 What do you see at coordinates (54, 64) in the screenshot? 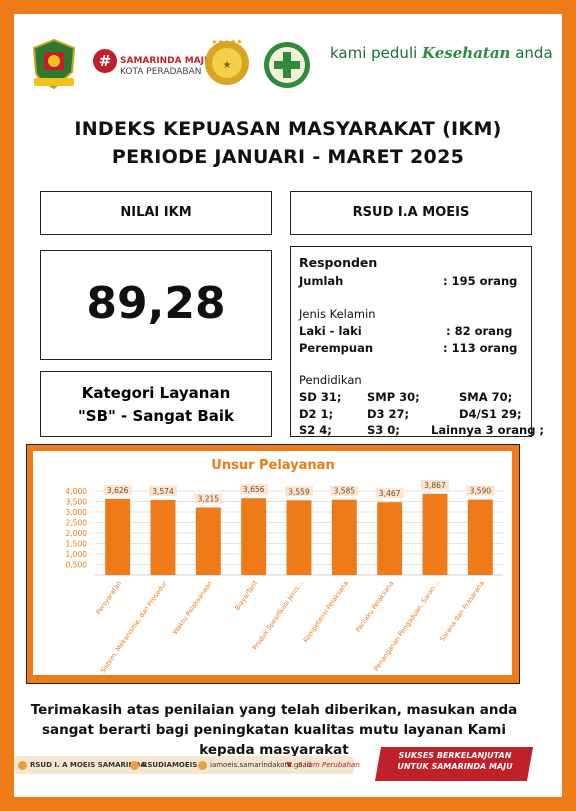
I see `city-crest-logo` at bounding box center [54, 64].